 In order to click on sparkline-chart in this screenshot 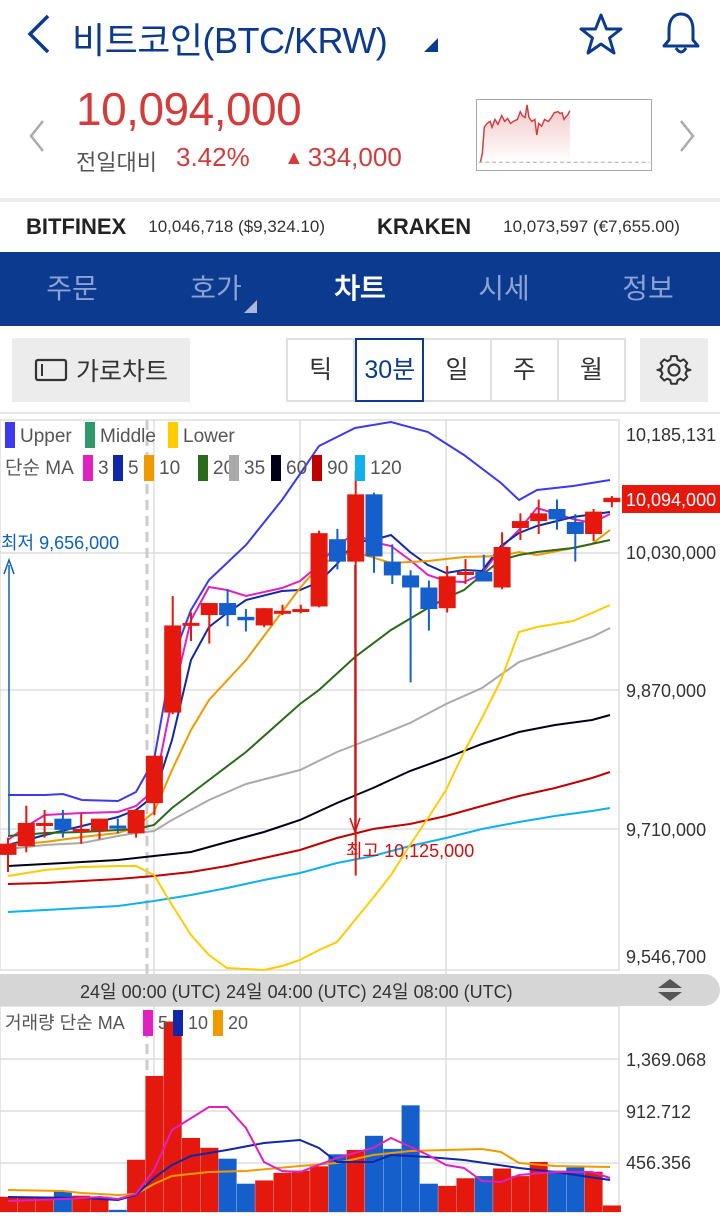, I will do `click(564, 135)`.